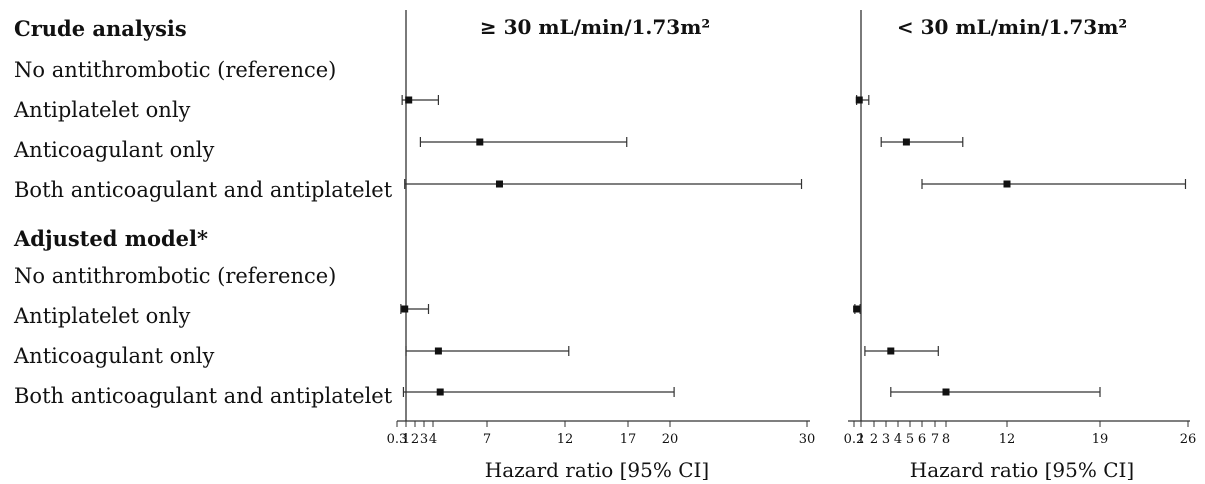 This screenshot has width=1205, height=484. Describe the element at coordinates (203, 396) in the screenshot. I see `row-label-adjusted-both: Both anticoagulant and antiplatelet` at that location.